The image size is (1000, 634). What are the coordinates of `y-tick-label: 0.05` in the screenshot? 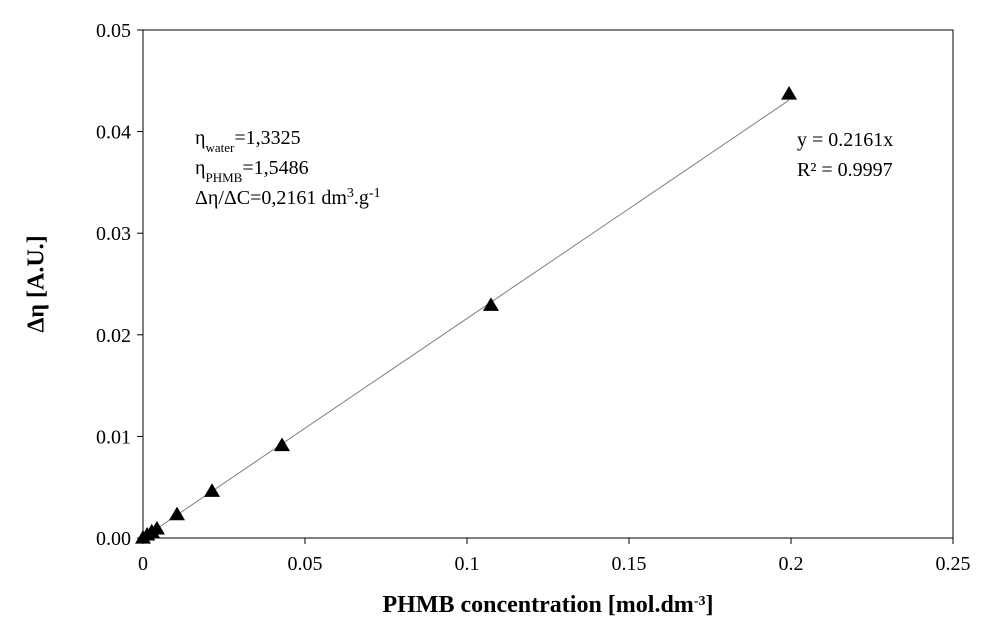 It's located at (113, 31).